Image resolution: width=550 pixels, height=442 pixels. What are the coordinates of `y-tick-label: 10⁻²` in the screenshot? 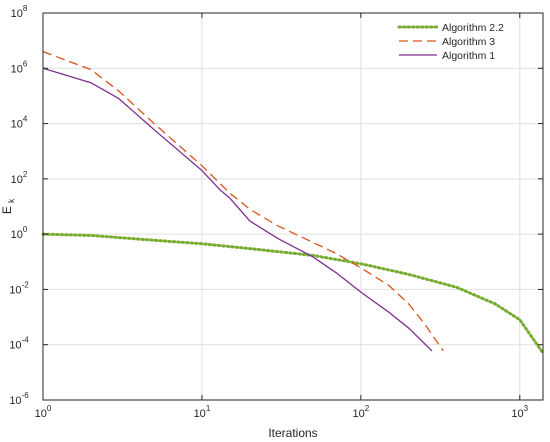 It's located at (19, 288).